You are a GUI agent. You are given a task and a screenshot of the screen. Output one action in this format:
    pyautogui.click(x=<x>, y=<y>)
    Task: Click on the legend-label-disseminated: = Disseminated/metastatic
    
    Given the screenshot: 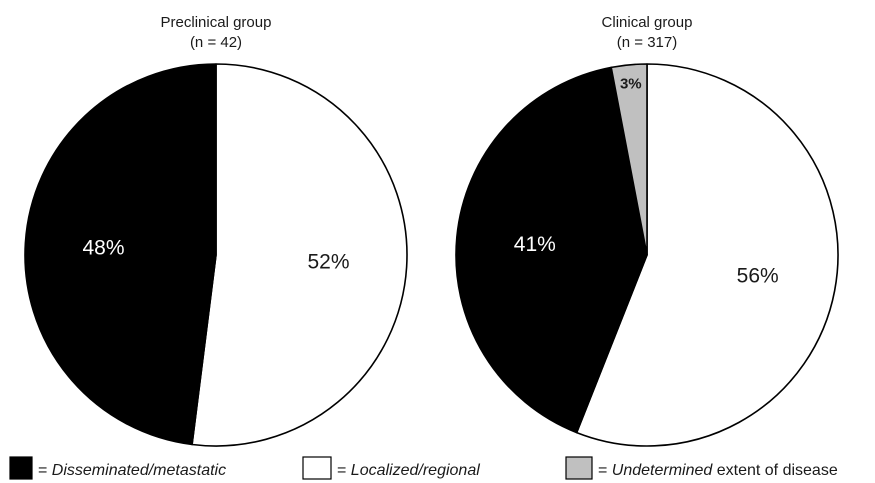 What is the action you would take?
    pyautogui.click(x=132, y=470)
    